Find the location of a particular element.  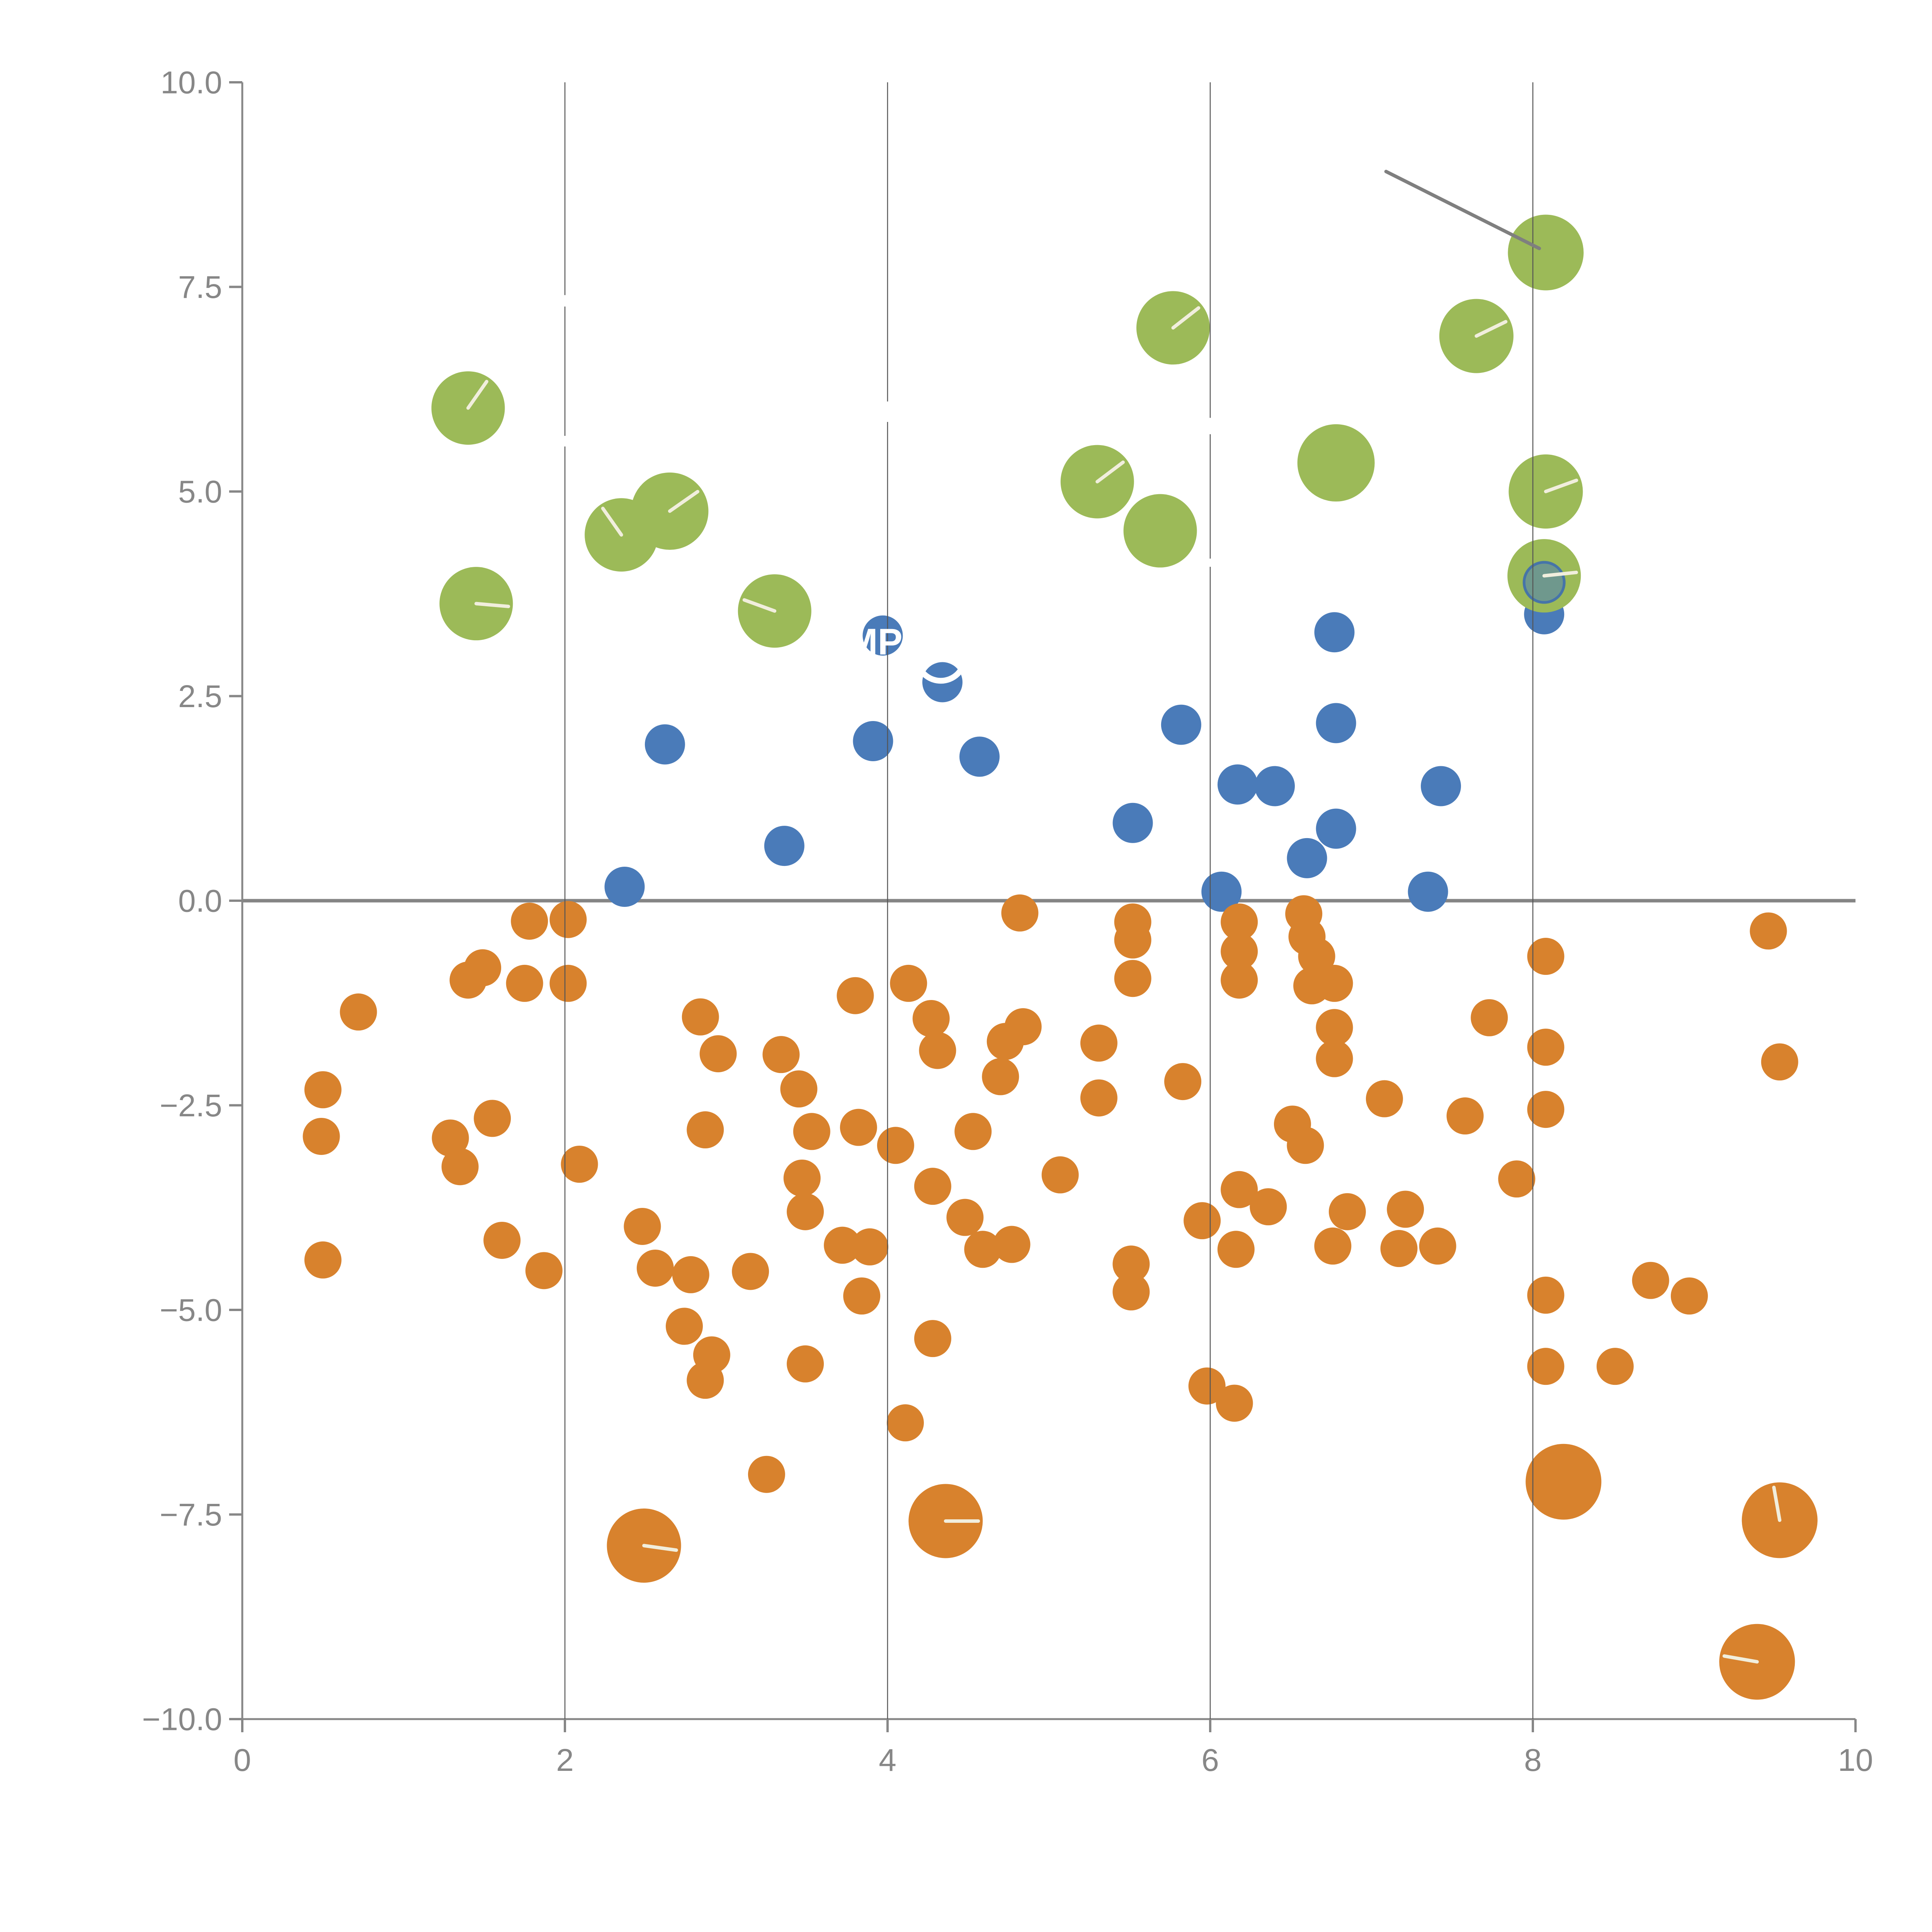

y-tick-label: 5.0 is located at coordinates (200, 492).